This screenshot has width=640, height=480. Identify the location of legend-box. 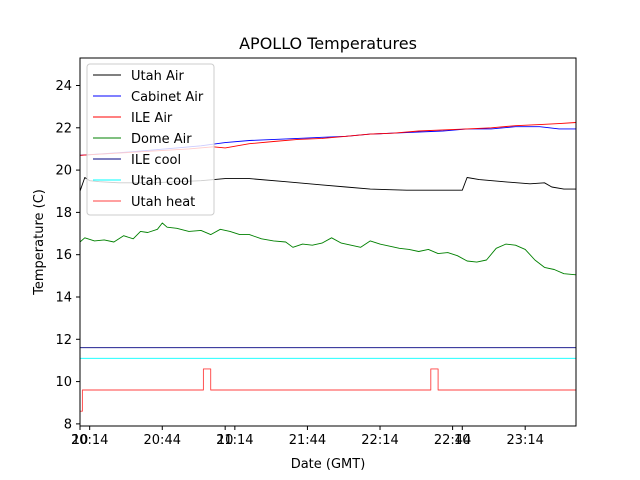
(150, 139).